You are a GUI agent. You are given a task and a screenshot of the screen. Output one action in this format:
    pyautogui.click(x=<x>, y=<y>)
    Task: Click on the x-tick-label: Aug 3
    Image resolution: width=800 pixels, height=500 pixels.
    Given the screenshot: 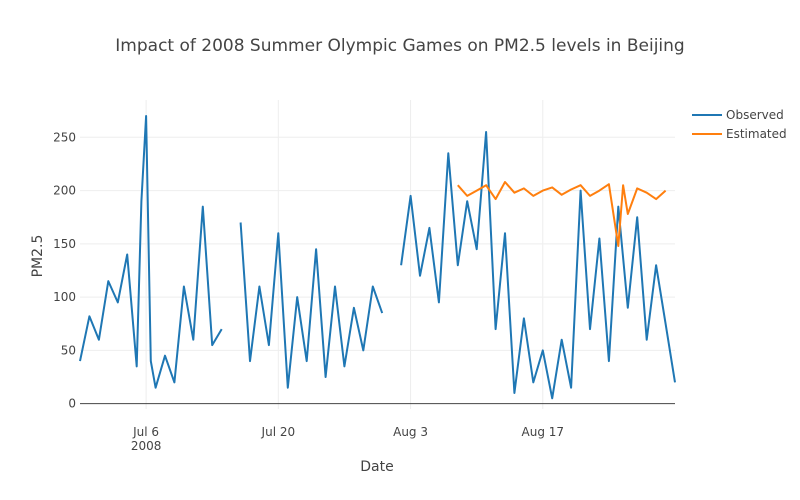 What is the action you would take?
    pyautogui.click(x=410, y=432)
    